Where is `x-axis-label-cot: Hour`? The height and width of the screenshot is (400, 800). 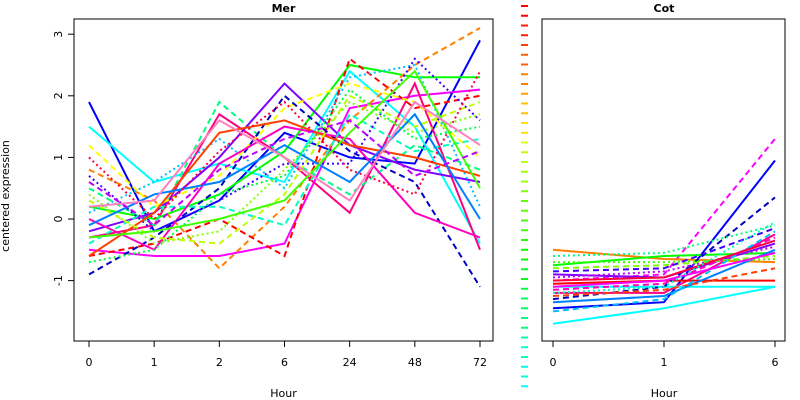
x-axis-label-cot: Hour is located at coordinates (664, 393).